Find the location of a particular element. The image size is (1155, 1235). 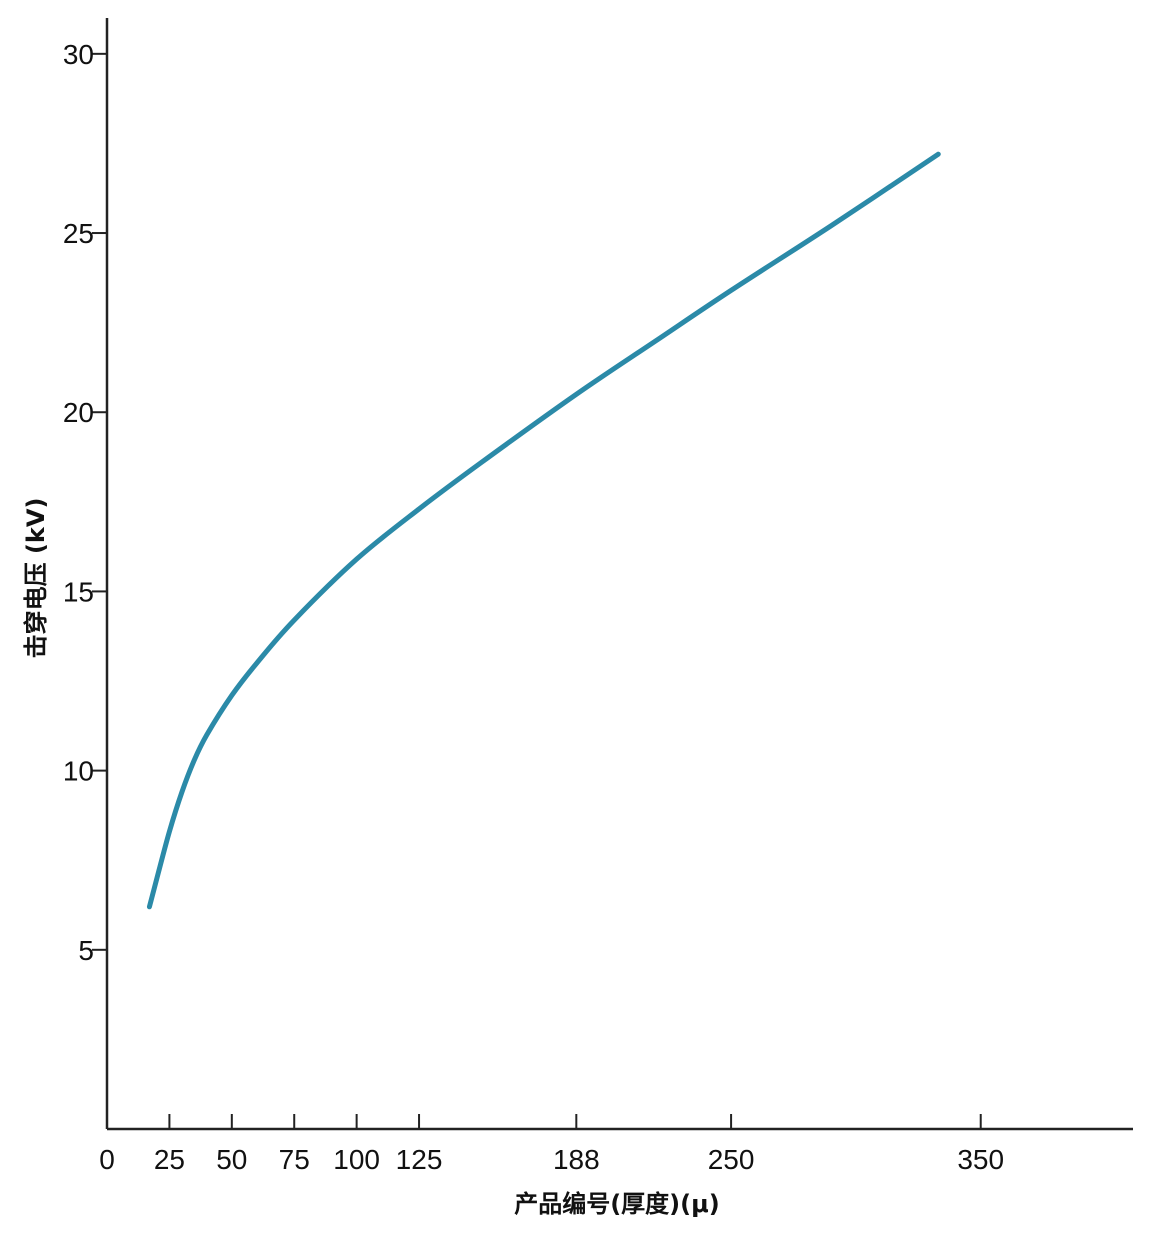

y-tick-label: 10 is located at coordinates (78, 771).